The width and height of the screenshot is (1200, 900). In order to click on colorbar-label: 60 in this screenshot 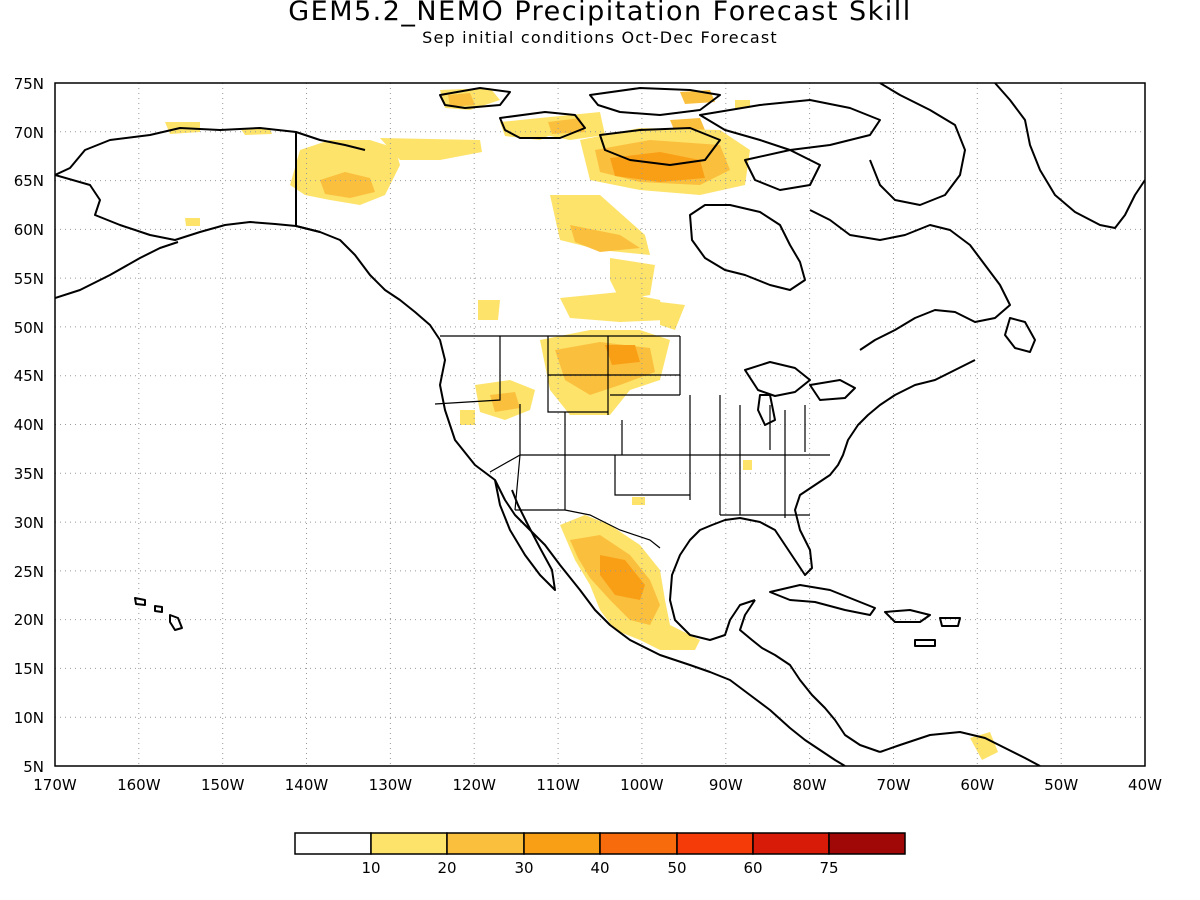, I will do `click(752, 868)`.